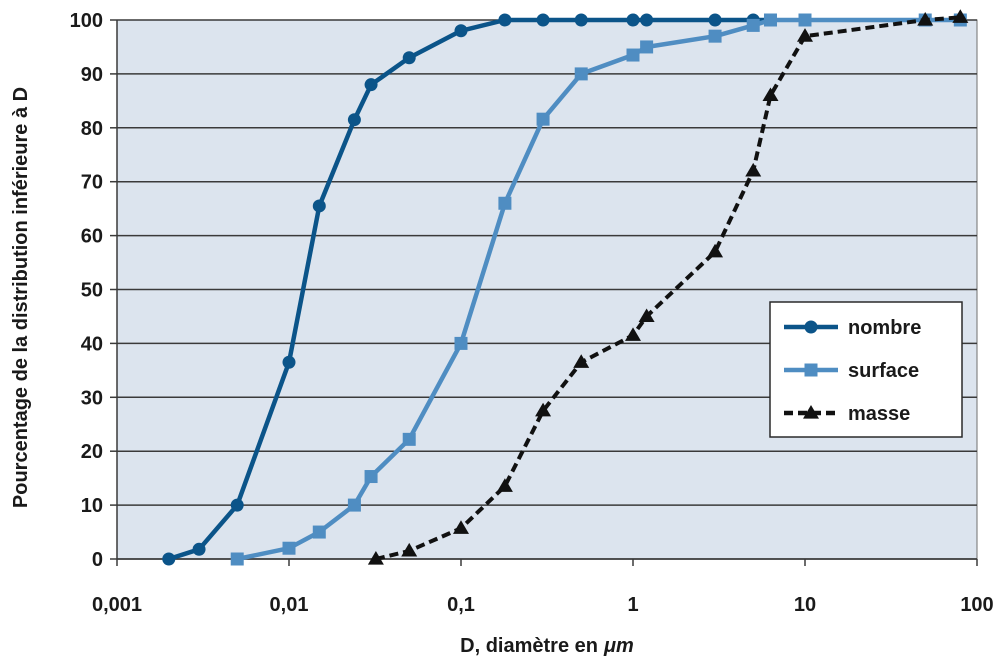  I want to click on y-tick-label: 70, so click(92, 183).